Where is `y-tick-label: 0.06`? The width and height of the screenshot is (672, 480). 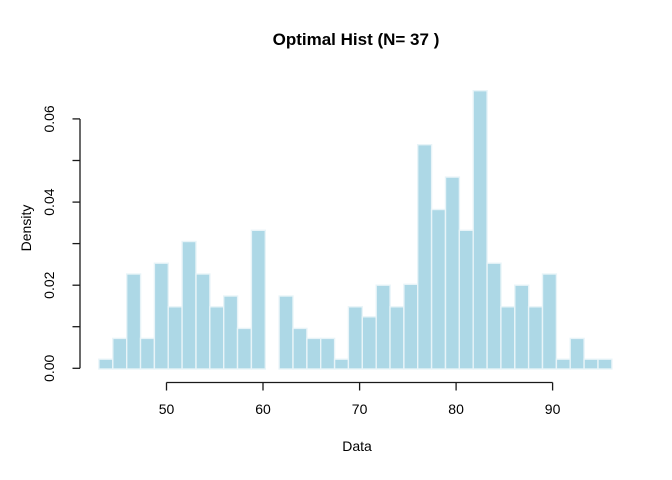 y-tick-label: 0.06 is located at coordinates (49, 118).